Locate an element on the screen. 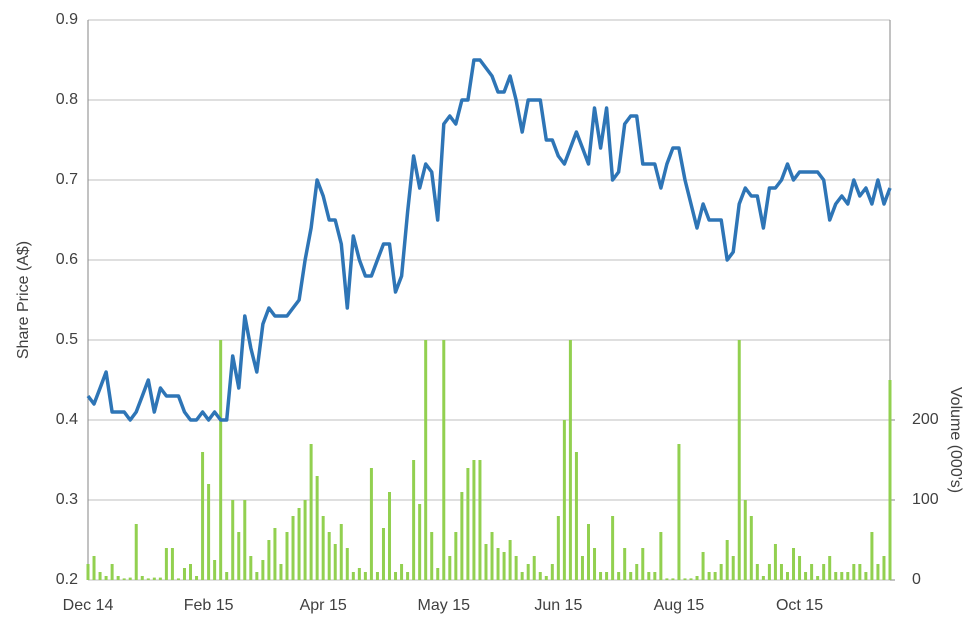 The image size is (967, 618). y2-tick-label: 100 is located at coordinates (925, 499).